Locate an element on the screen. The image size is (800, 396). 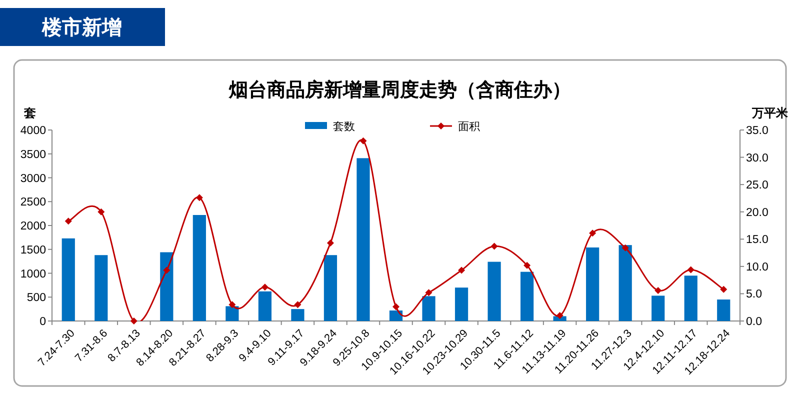
y-tick-label: 4000 is located at coordinates (33, 131).